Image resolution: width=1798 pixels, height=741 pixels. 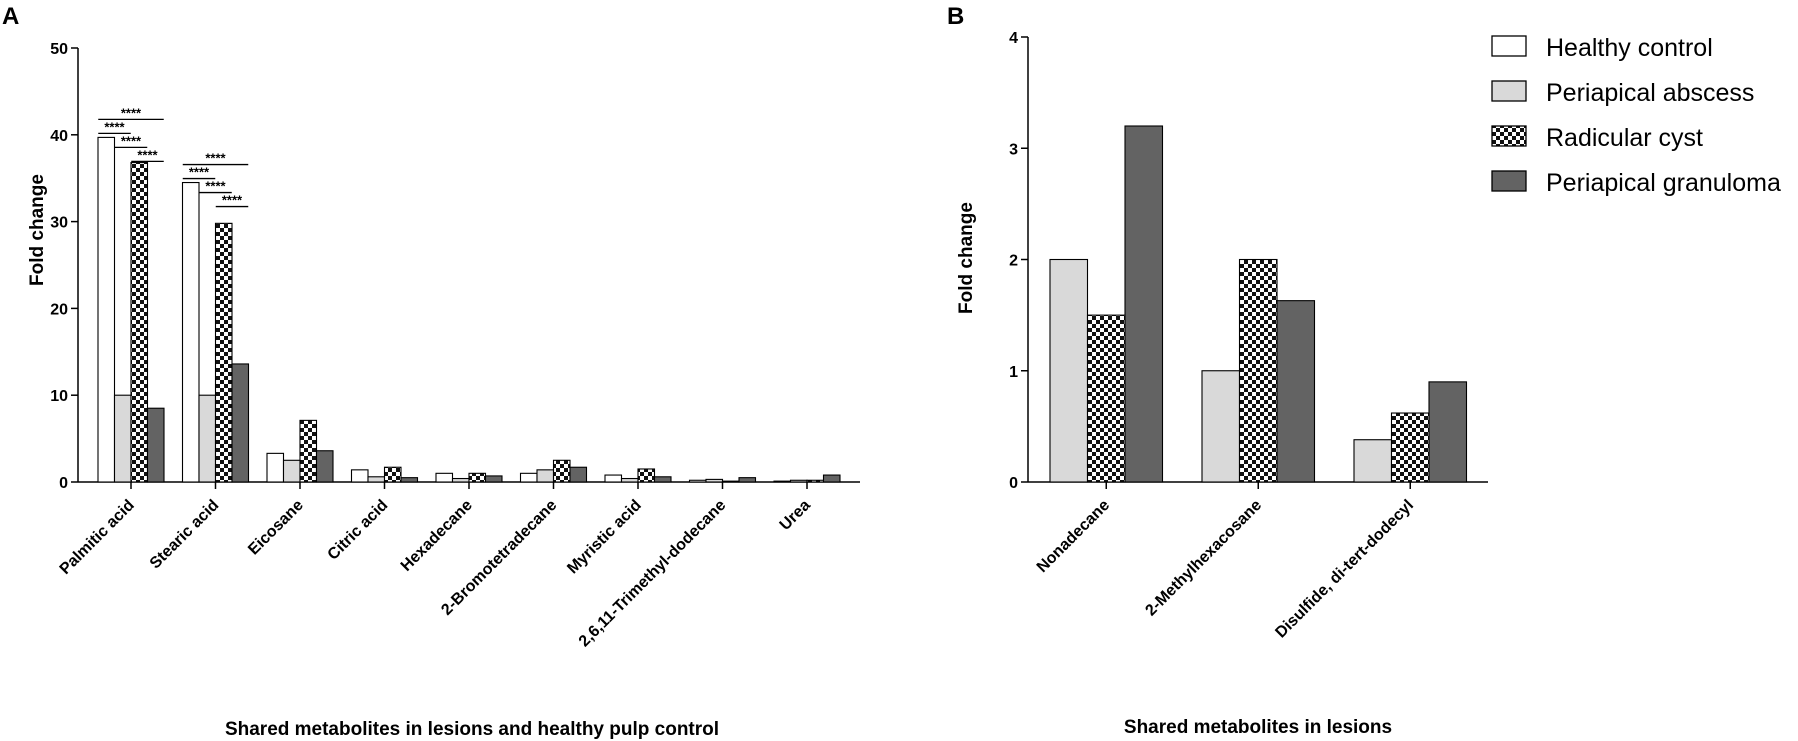 I want to click on bar-radicular-cyst-stearic-acid, so click(x=223, y=352).